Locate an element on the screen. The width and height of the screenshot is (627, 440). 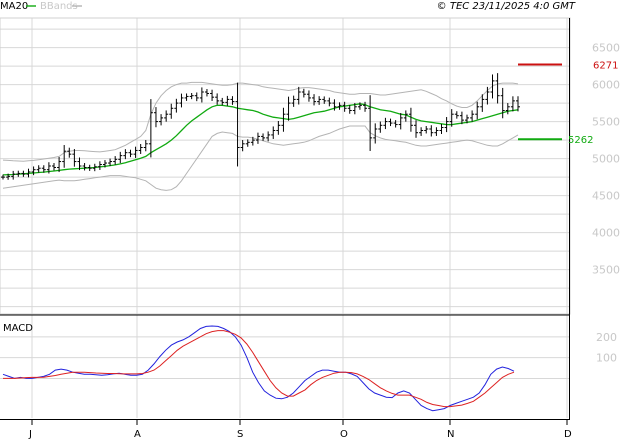
macd-title: MACD is located at coordinates (18, 328).